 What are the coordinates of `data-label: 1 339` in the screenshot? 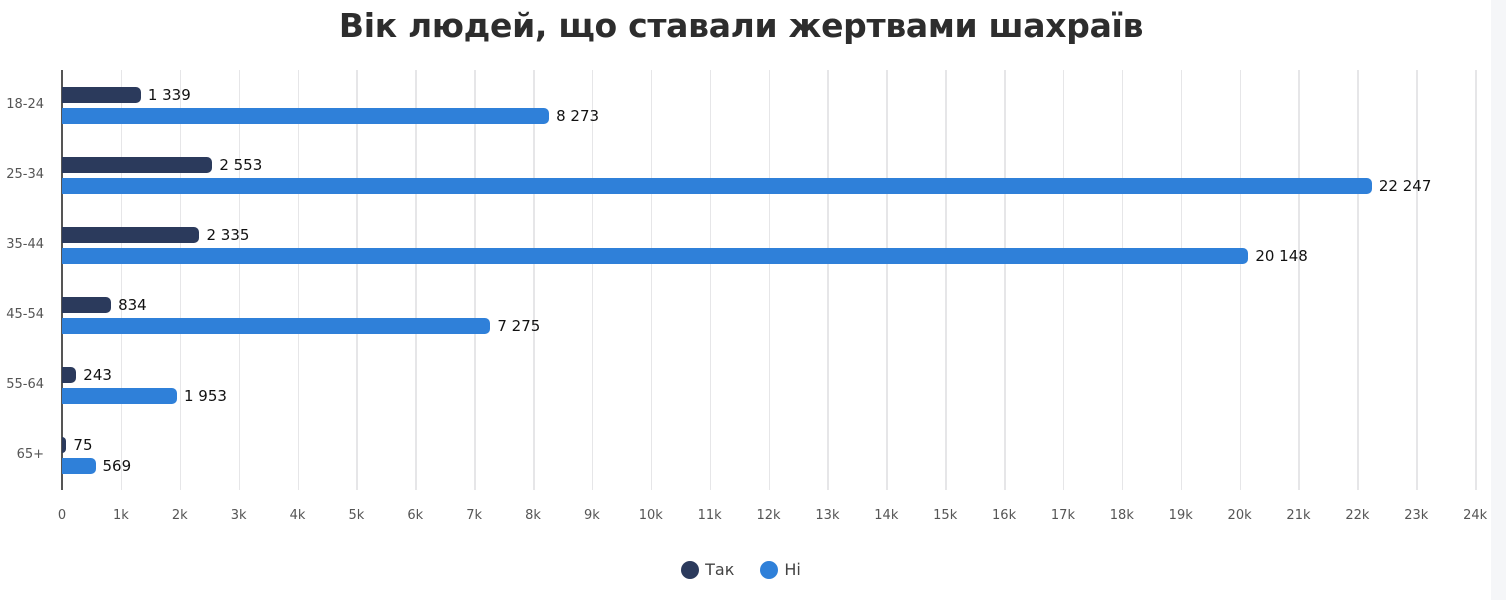 It's located at (169, 95).